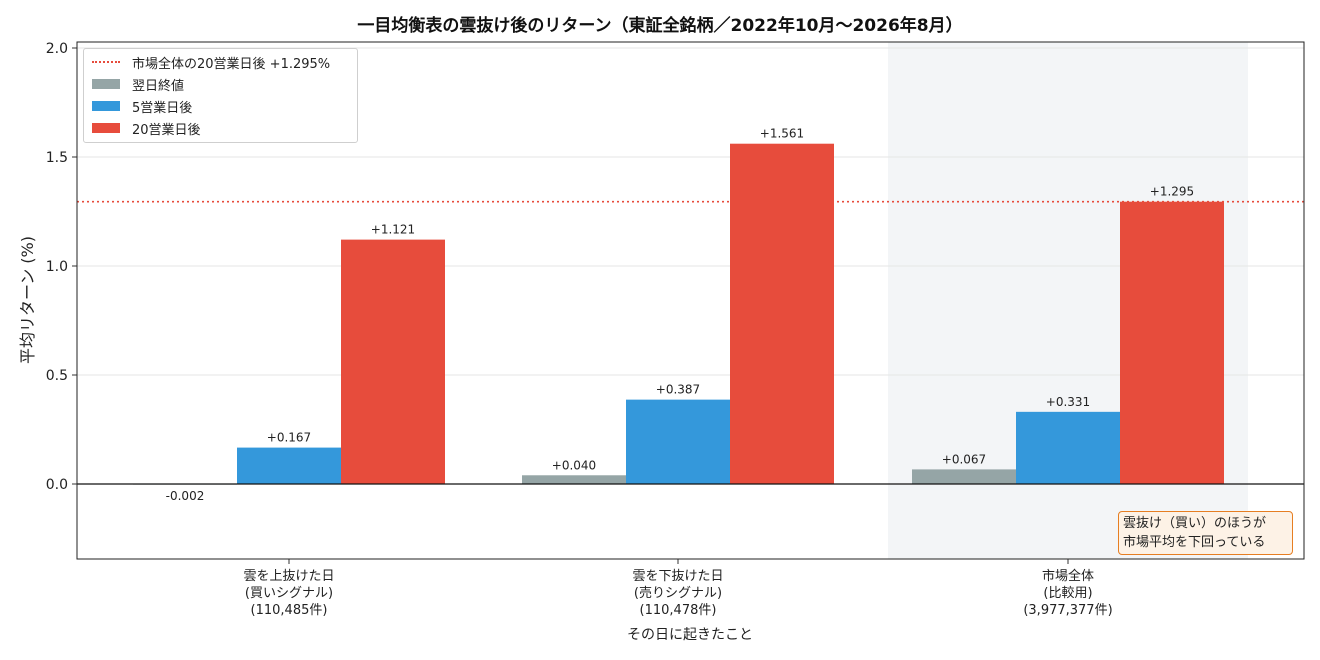 This screenshot has height=660, width=1320. What do you see at coordinates (57, 158) in the screenshot?
I see `y-tick-label: 1.5` at bounding box center [57, 158].